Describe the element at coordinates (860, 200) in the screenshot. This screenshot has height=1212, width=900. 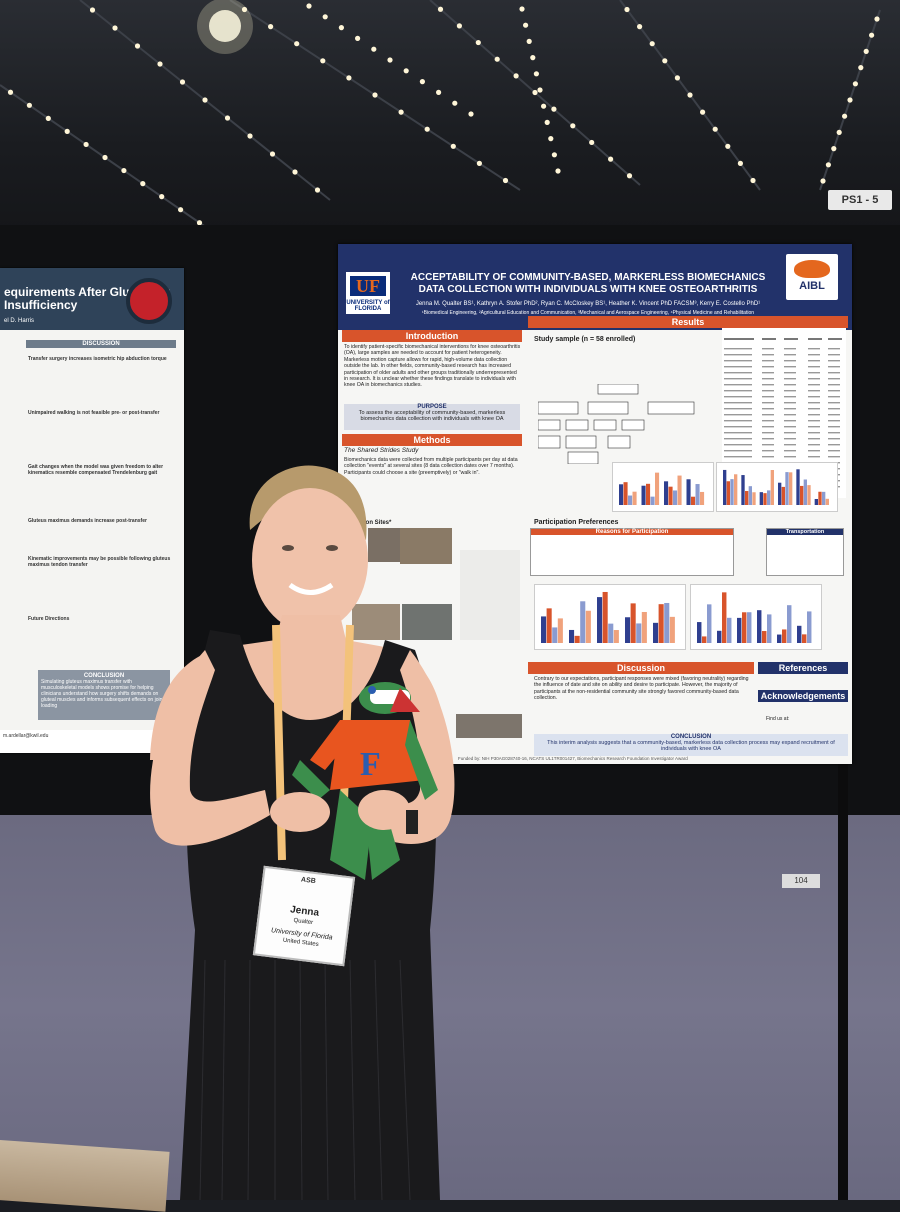
I see `board-id-label: PS1 - 5` at that location.